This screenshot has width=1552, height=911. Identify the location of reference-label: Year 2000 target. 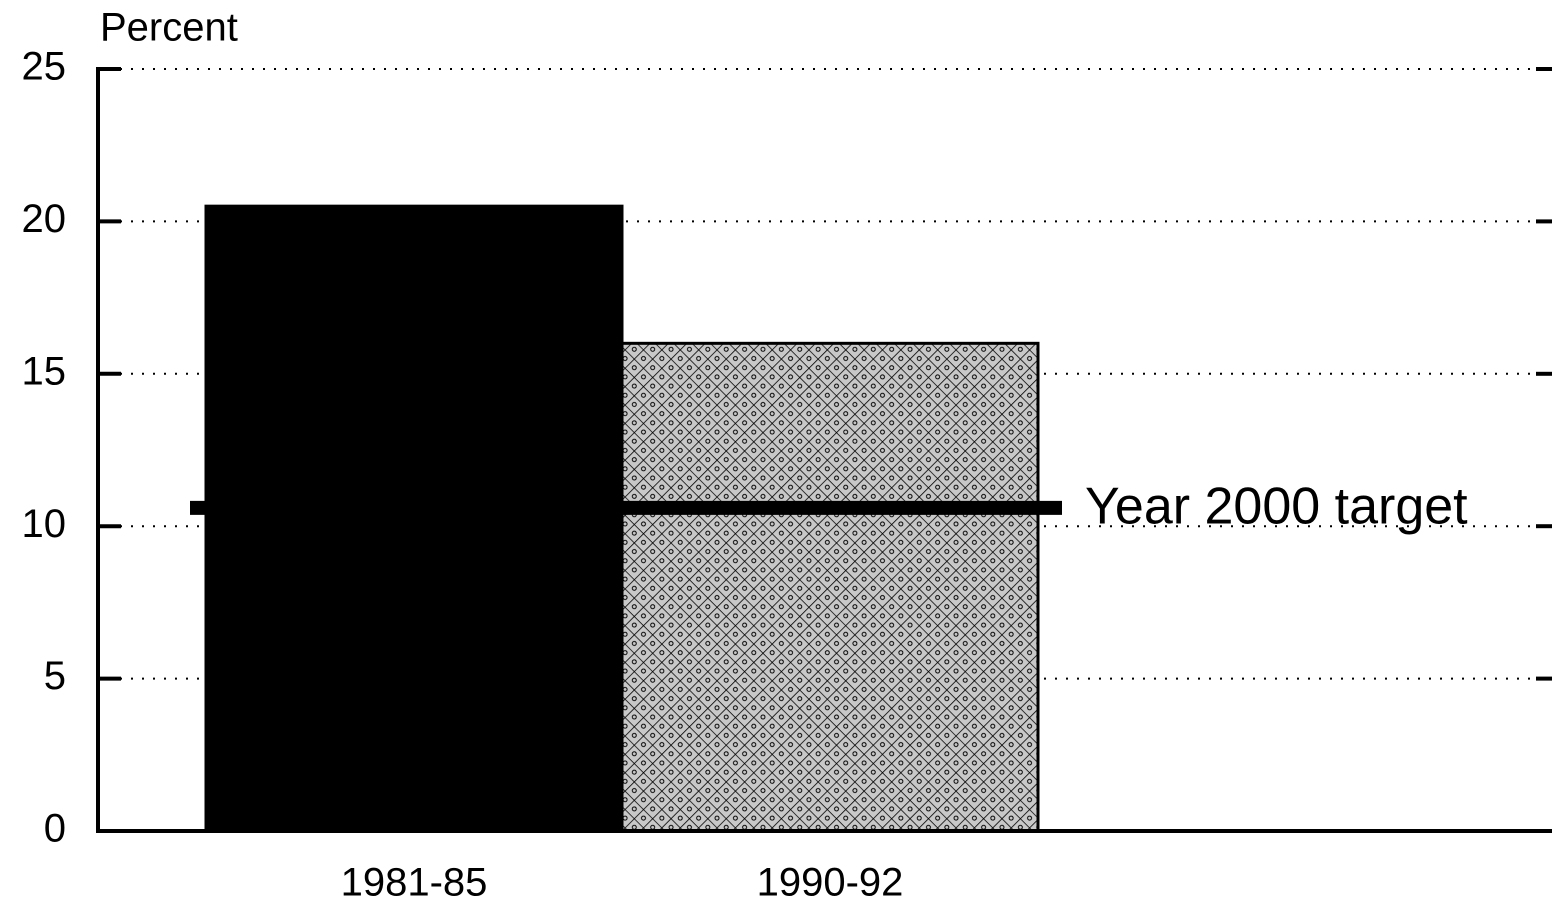
(1276, 507).